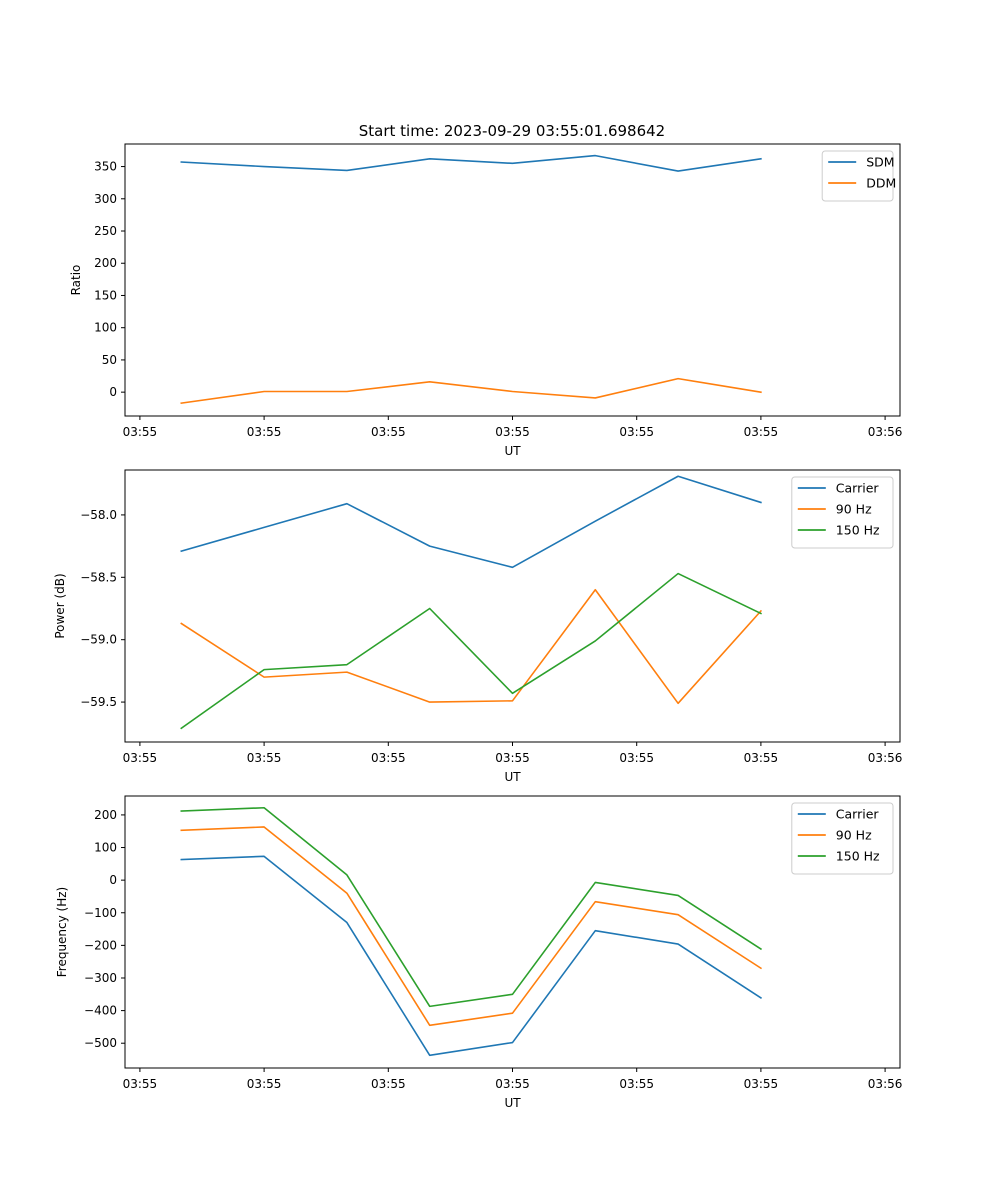 This screenshot has height=1200, width=1000. Describe the element at coordinates (100, 978) in the screenshot. I see `y-tick-label: −300` at that location.